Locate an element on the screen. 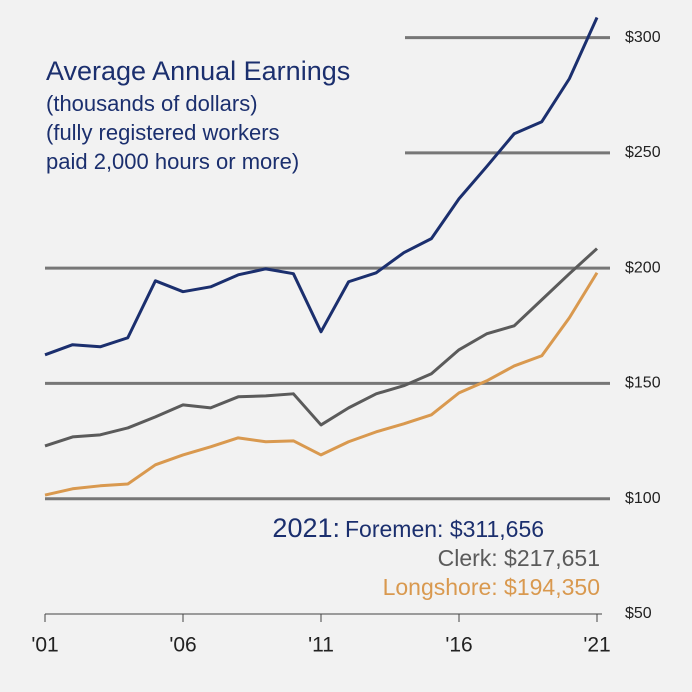 The height and width of the screenshot is (692, 692). annotation: Longshore: $194,350 is located at coordinates (491, 587).